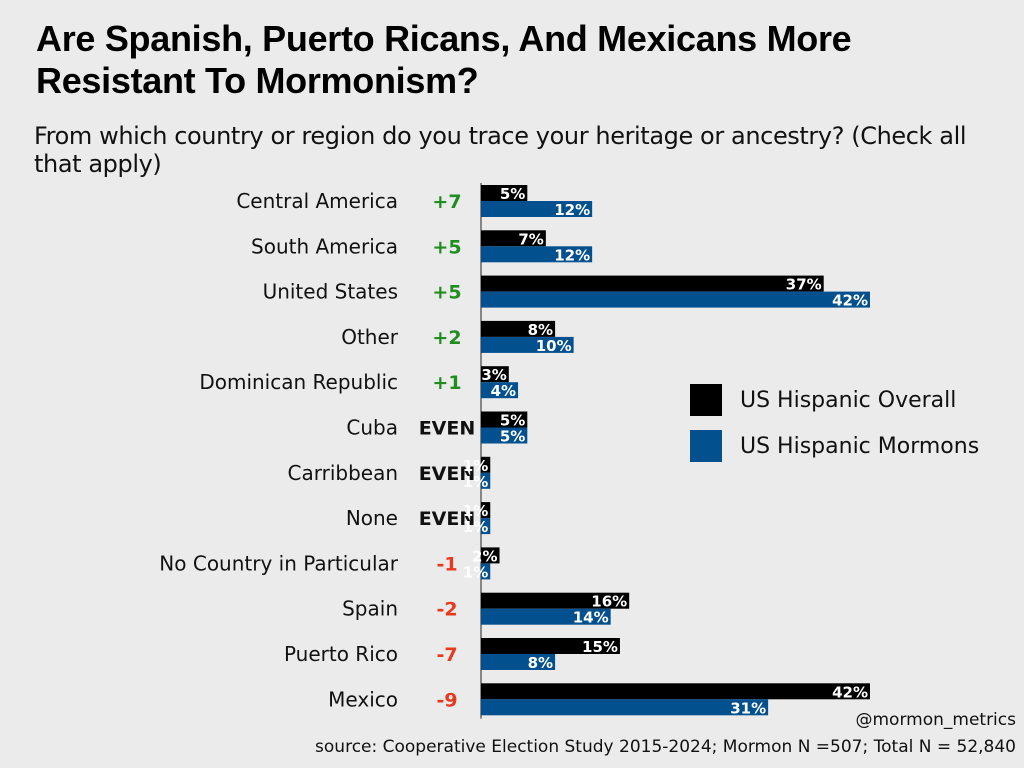  What do you see at coordinates (363, 699) in the screenshot?
I see `category-label-mexico: Mexico` at bounding box center [363, 699].